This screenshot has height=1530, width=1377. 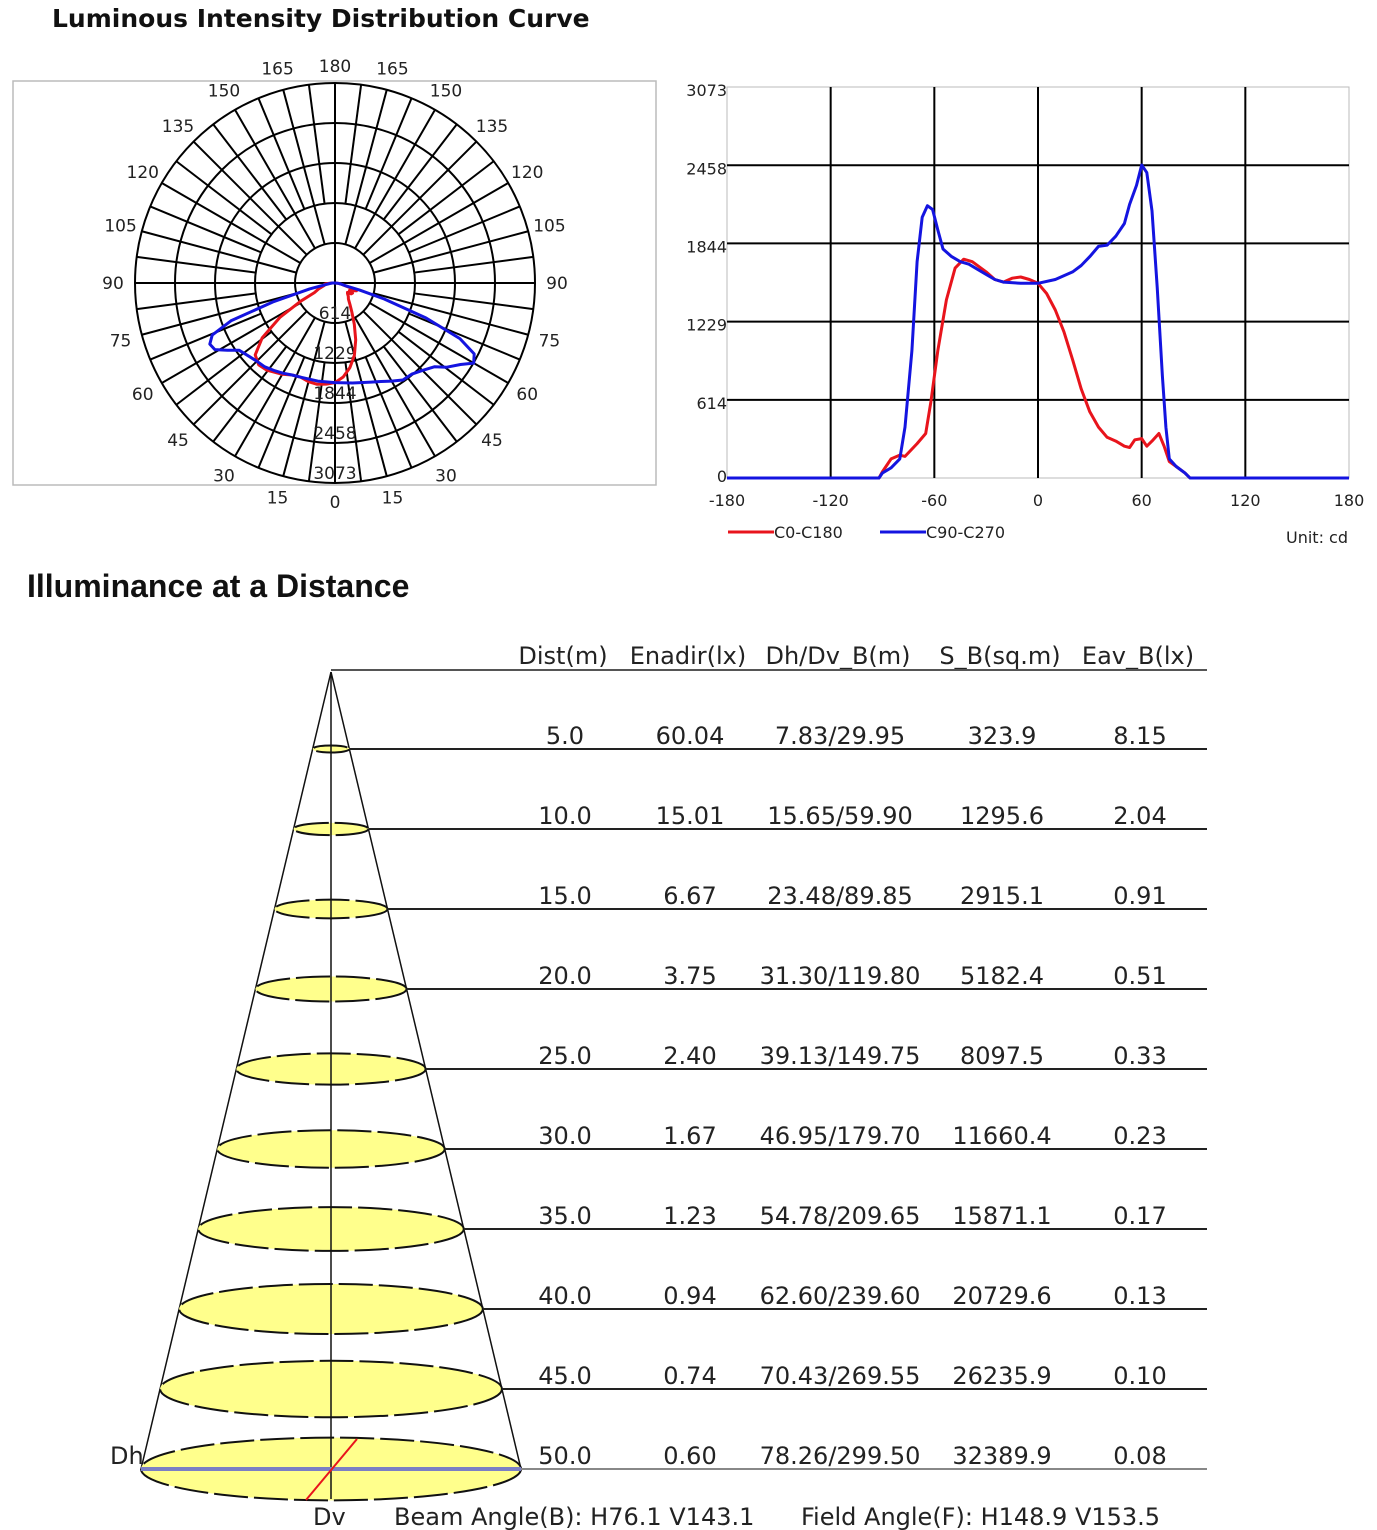 What do you see at coordinates (688, 656) in the screenshot?
I see `table-header-cell: Enadir(lx)` at bounding box center [688, 656].